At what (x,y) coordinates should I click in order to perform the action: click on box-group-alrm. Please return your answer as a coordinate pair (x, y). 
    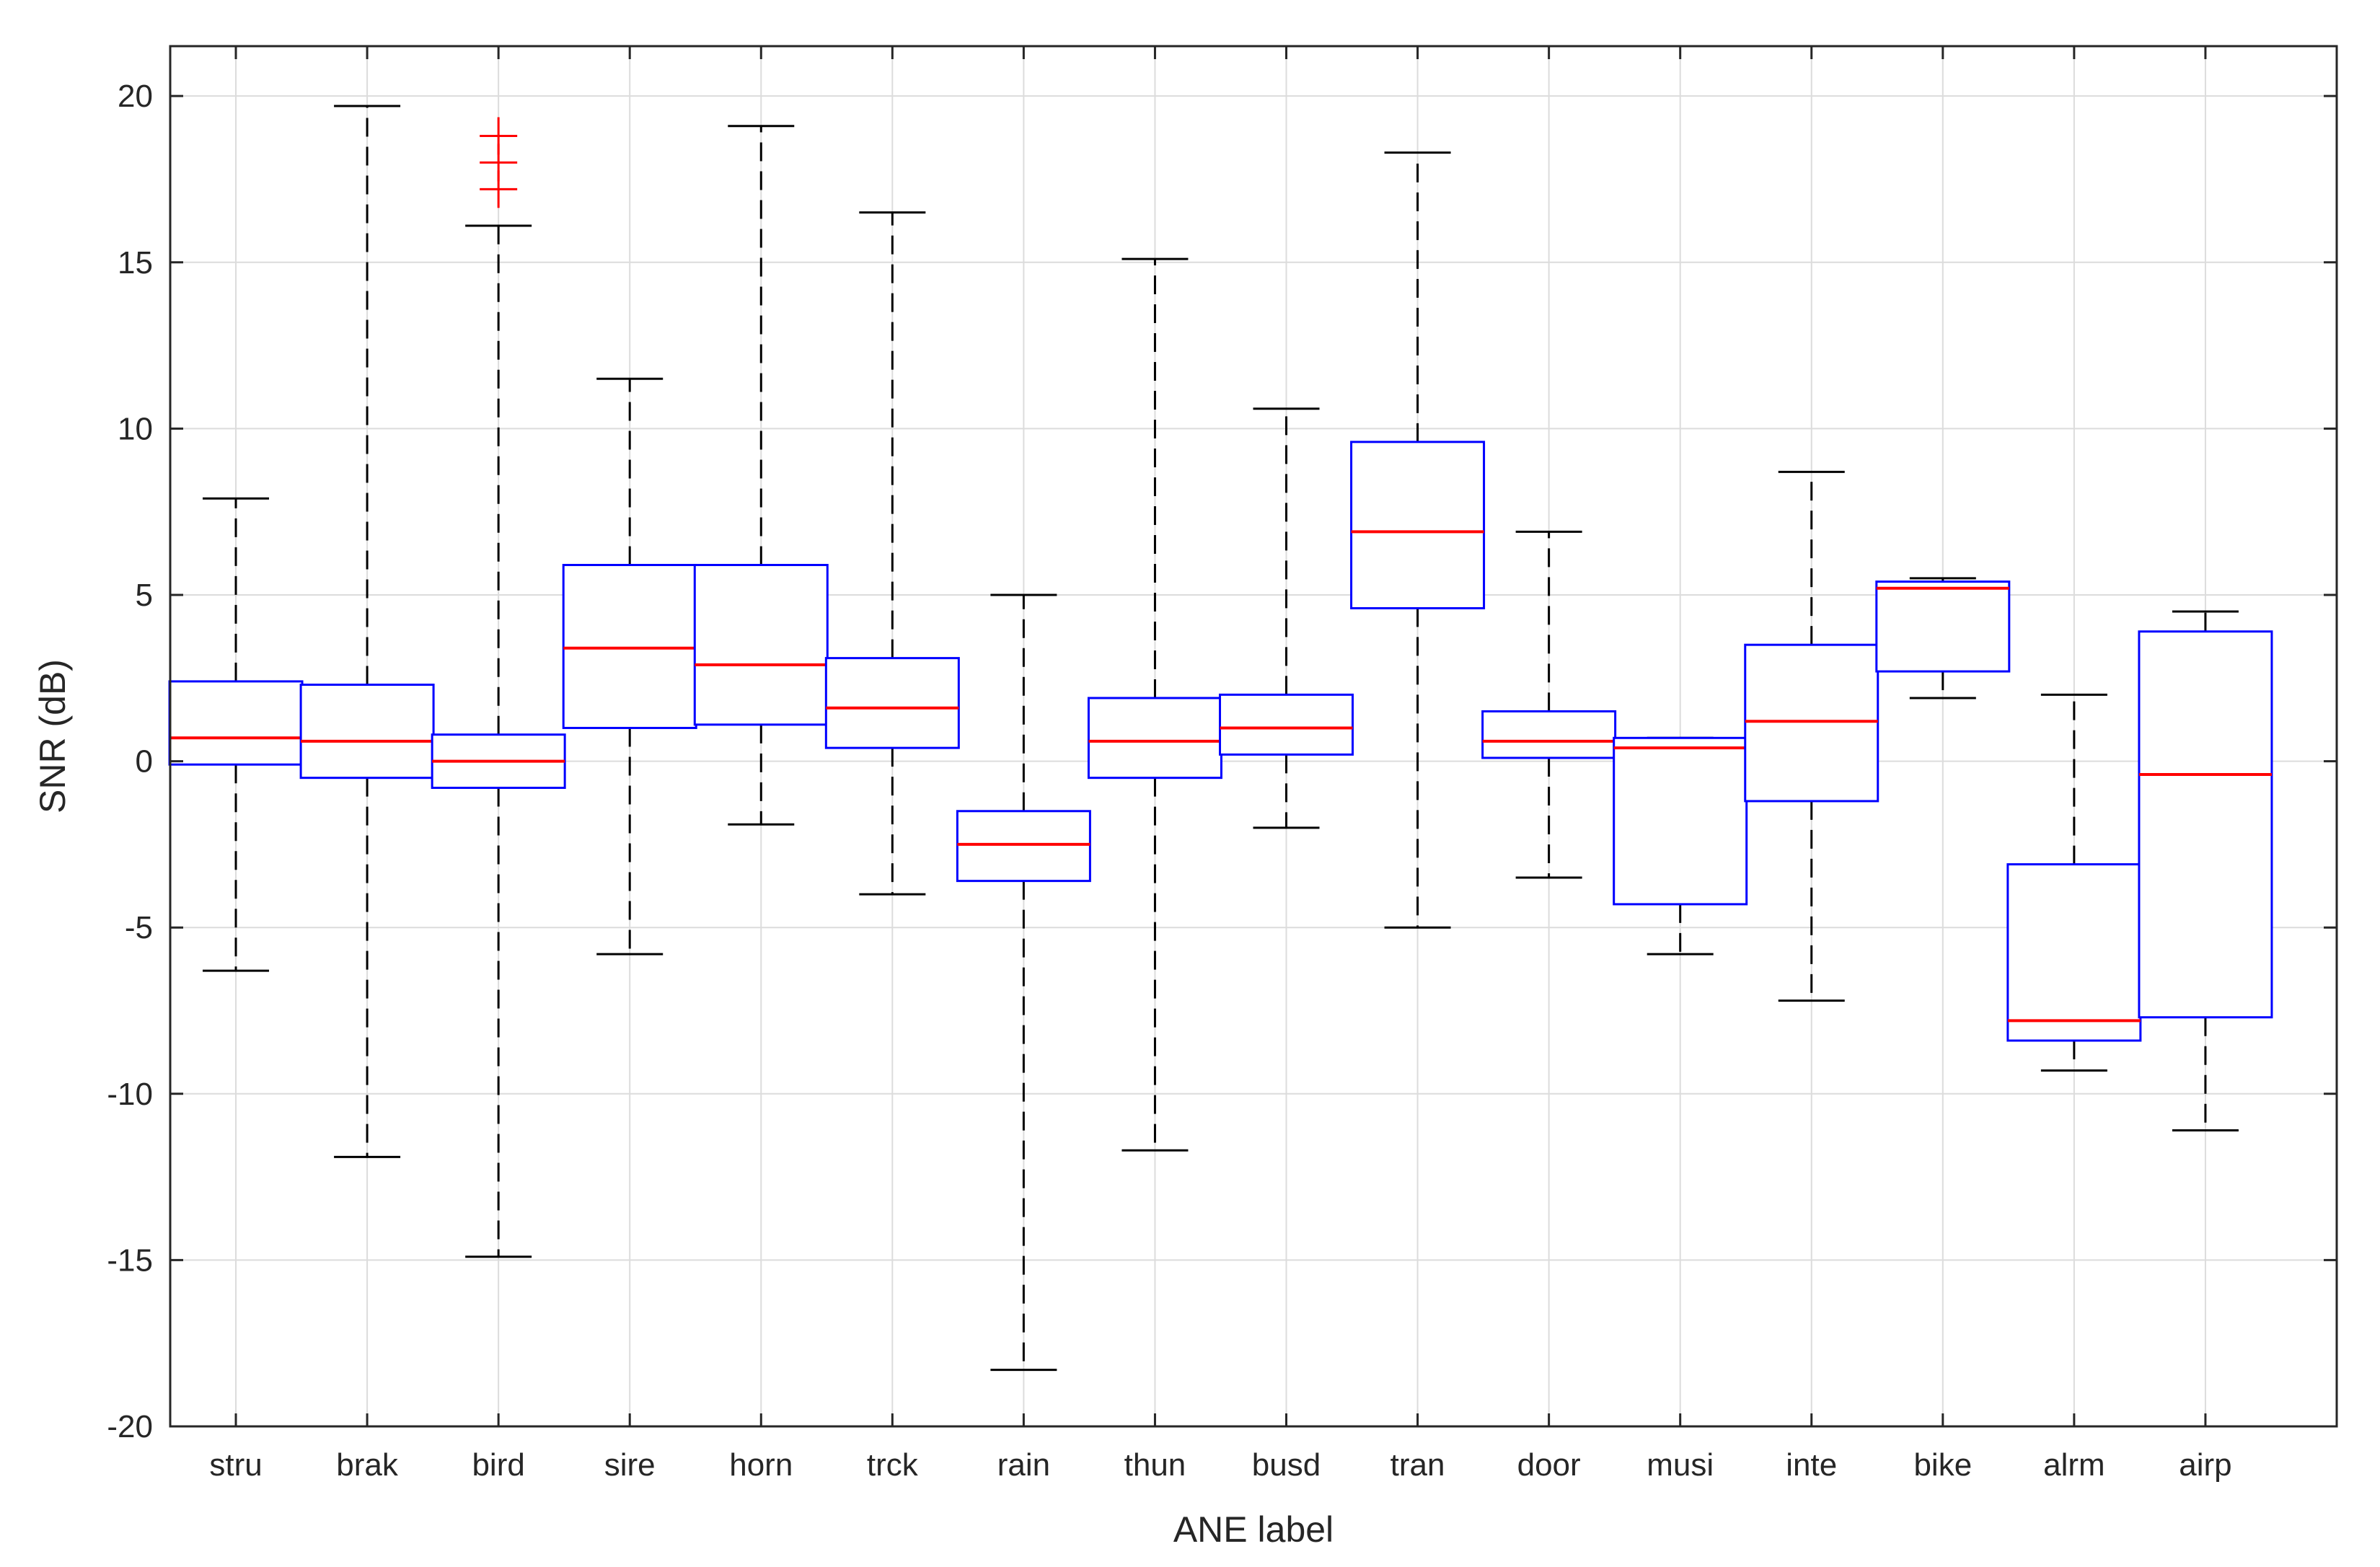
    Looking at the image, I should click on (2074, 883).